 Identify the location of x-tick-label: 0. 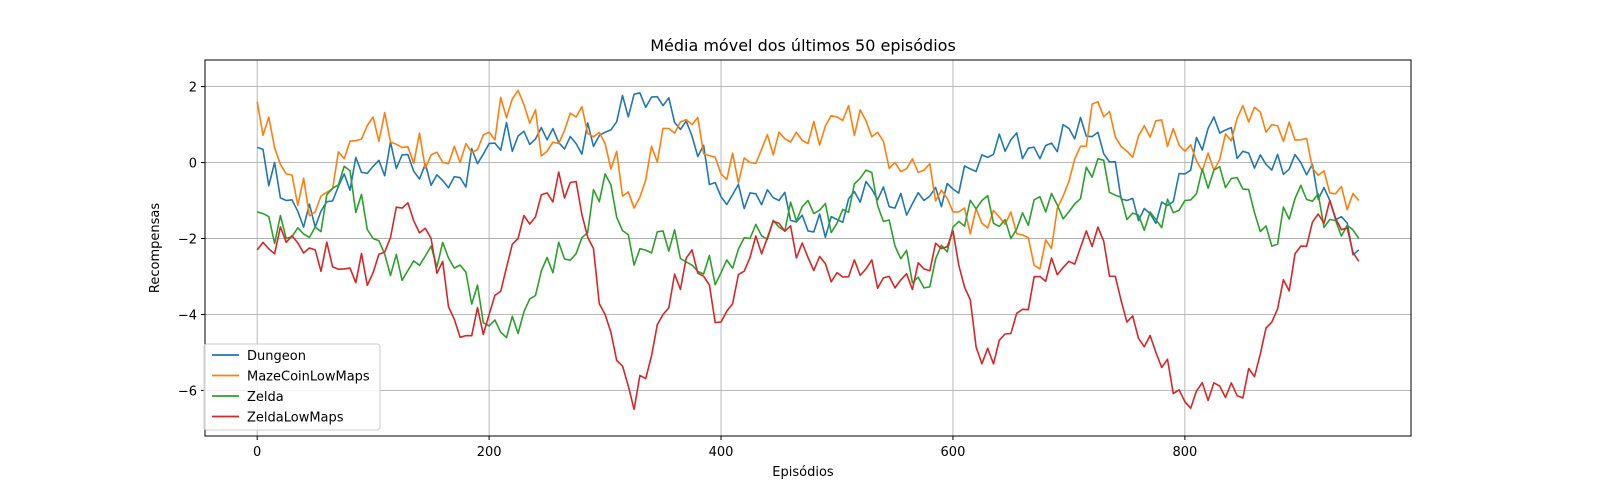
(257, 452).